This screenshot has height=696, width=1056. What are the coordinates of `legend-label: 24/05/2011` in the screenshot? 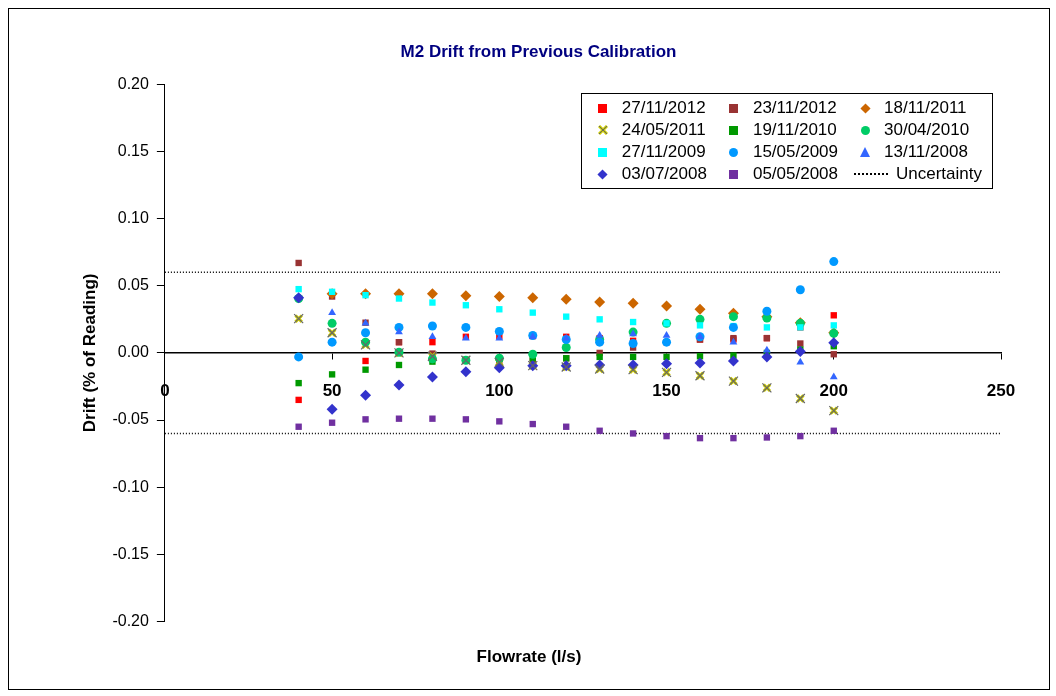 It's located at (663, 130).